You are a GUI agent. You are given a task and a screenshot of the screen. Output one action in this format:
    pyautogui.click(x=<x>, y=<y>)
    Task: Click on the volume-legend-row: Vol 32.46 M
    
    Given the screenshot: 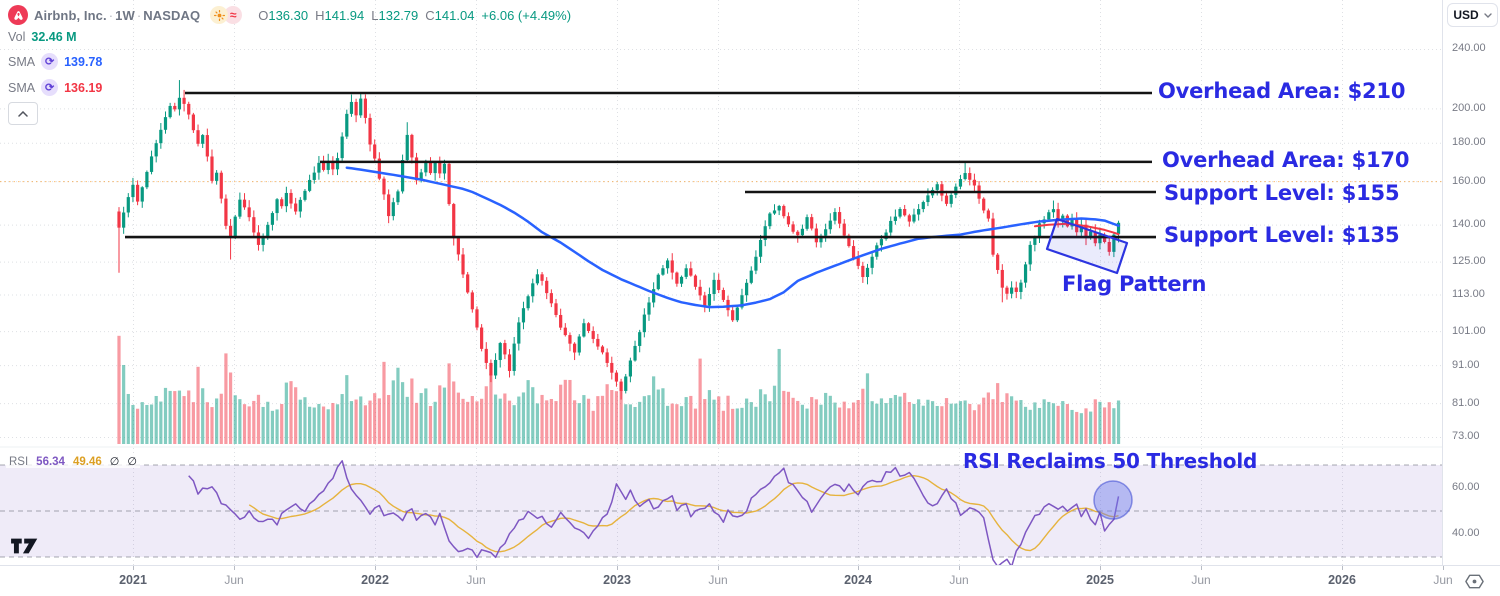 What is the action you would take?
    pyautogui.click(x=42, y=37)
    